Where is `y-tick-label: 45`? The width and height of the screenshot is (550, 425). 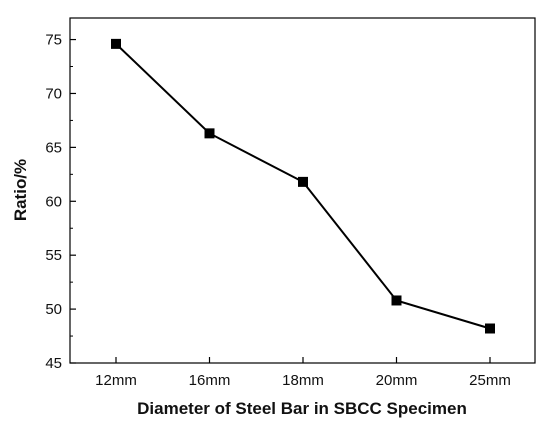
y-tick-label: 45 is located at coordinates (53, 363).